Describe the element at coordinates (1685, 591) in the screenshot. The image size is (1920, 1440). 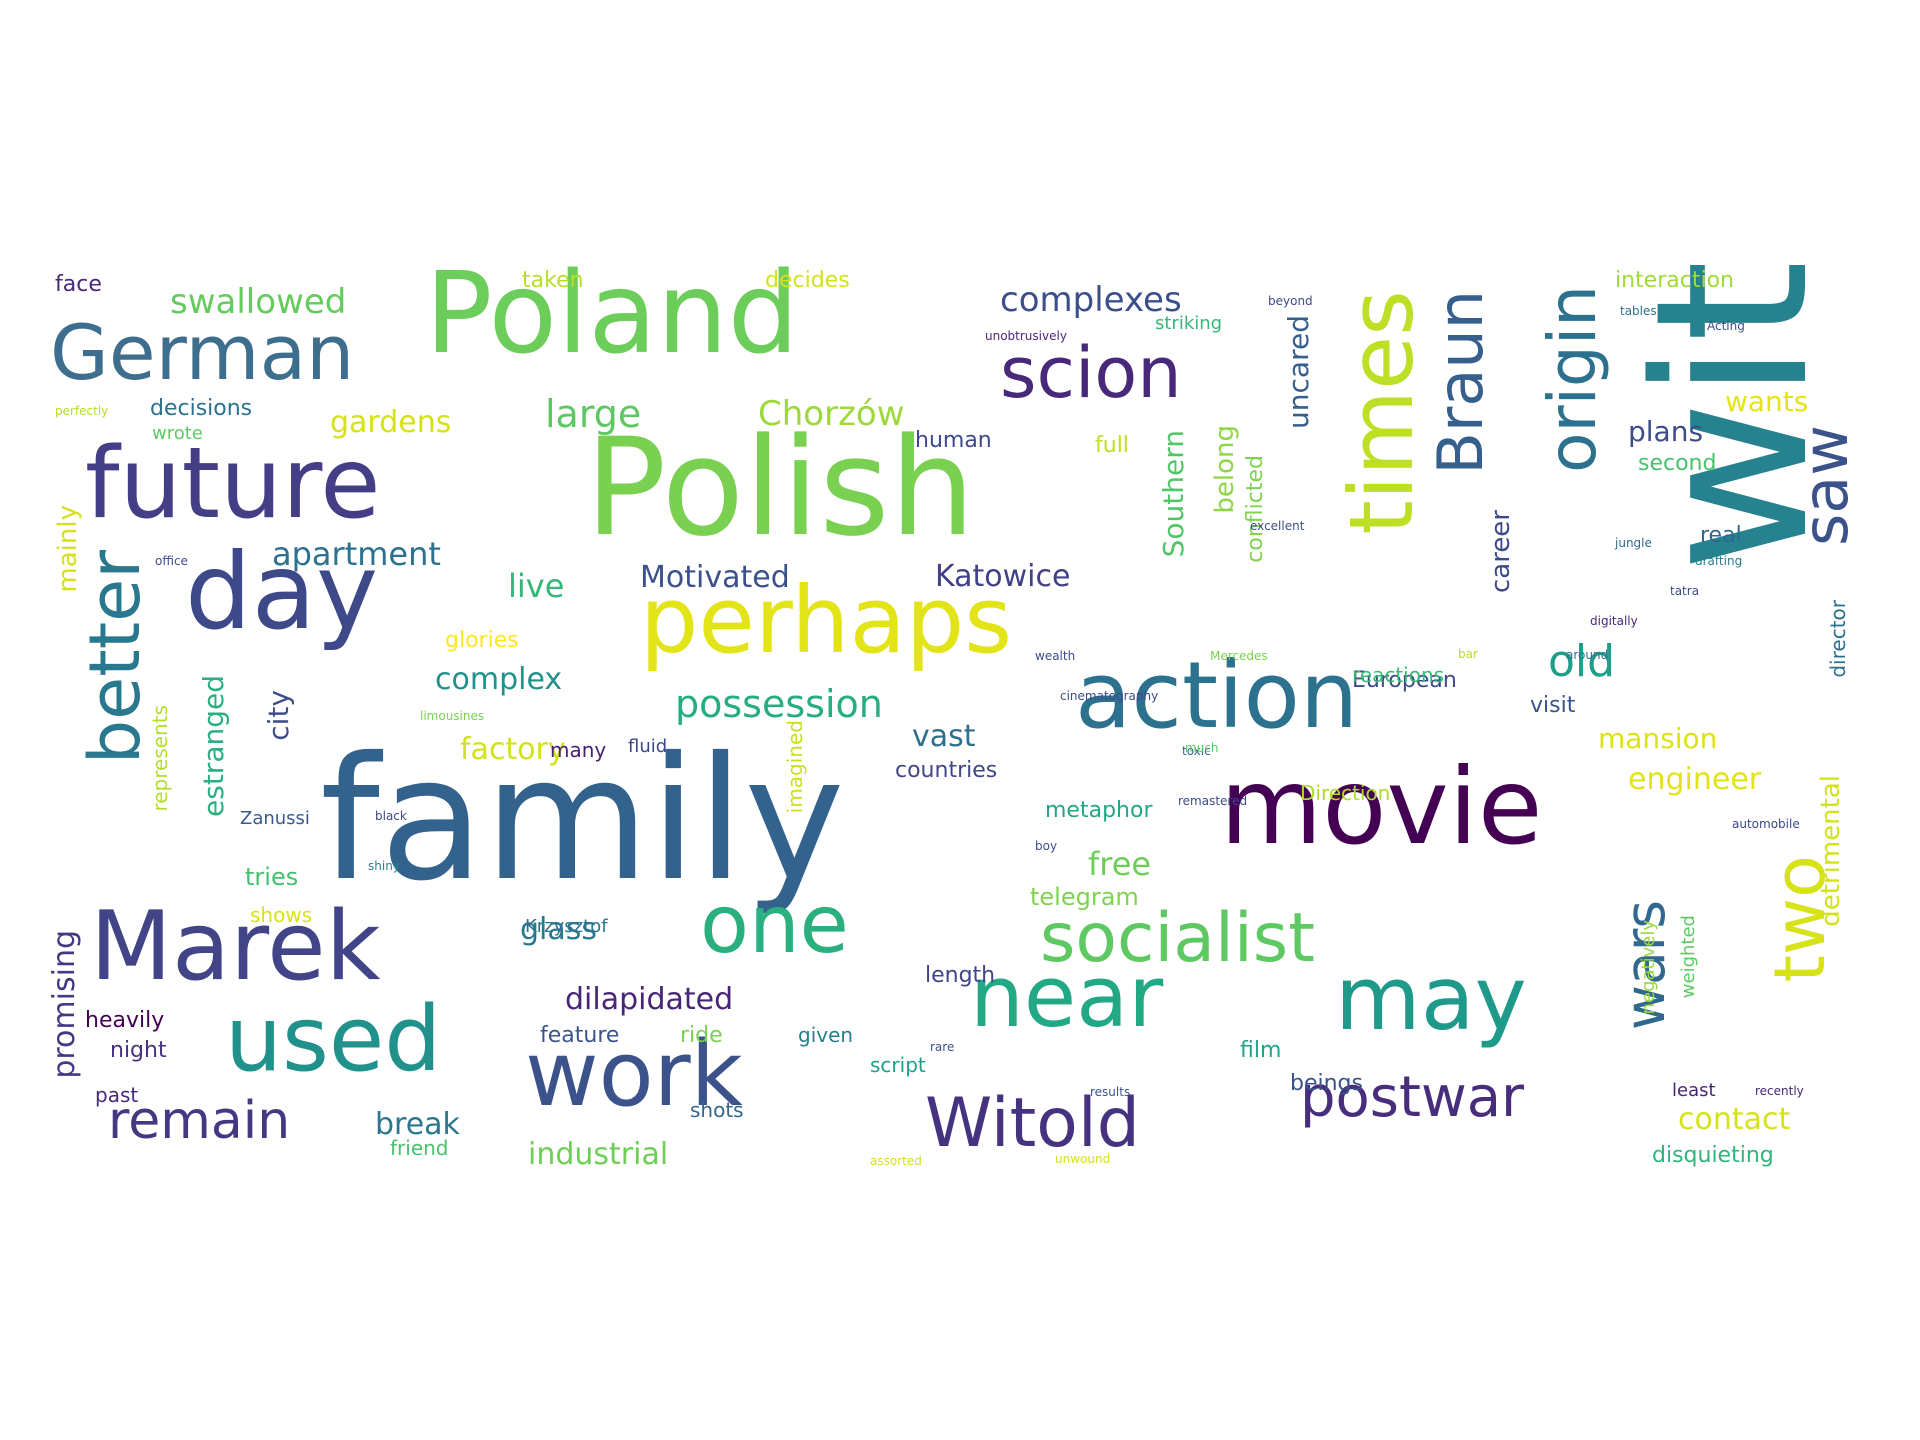
I see `cloud-word: tatra` at that location.